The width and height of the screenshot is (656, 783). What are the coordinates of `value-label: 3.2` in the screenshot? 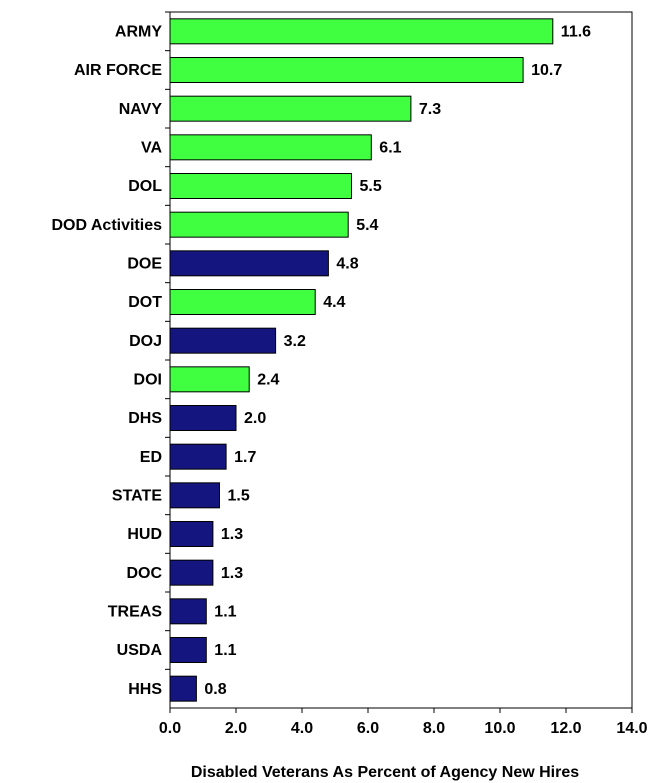 It's located at (295, 341).